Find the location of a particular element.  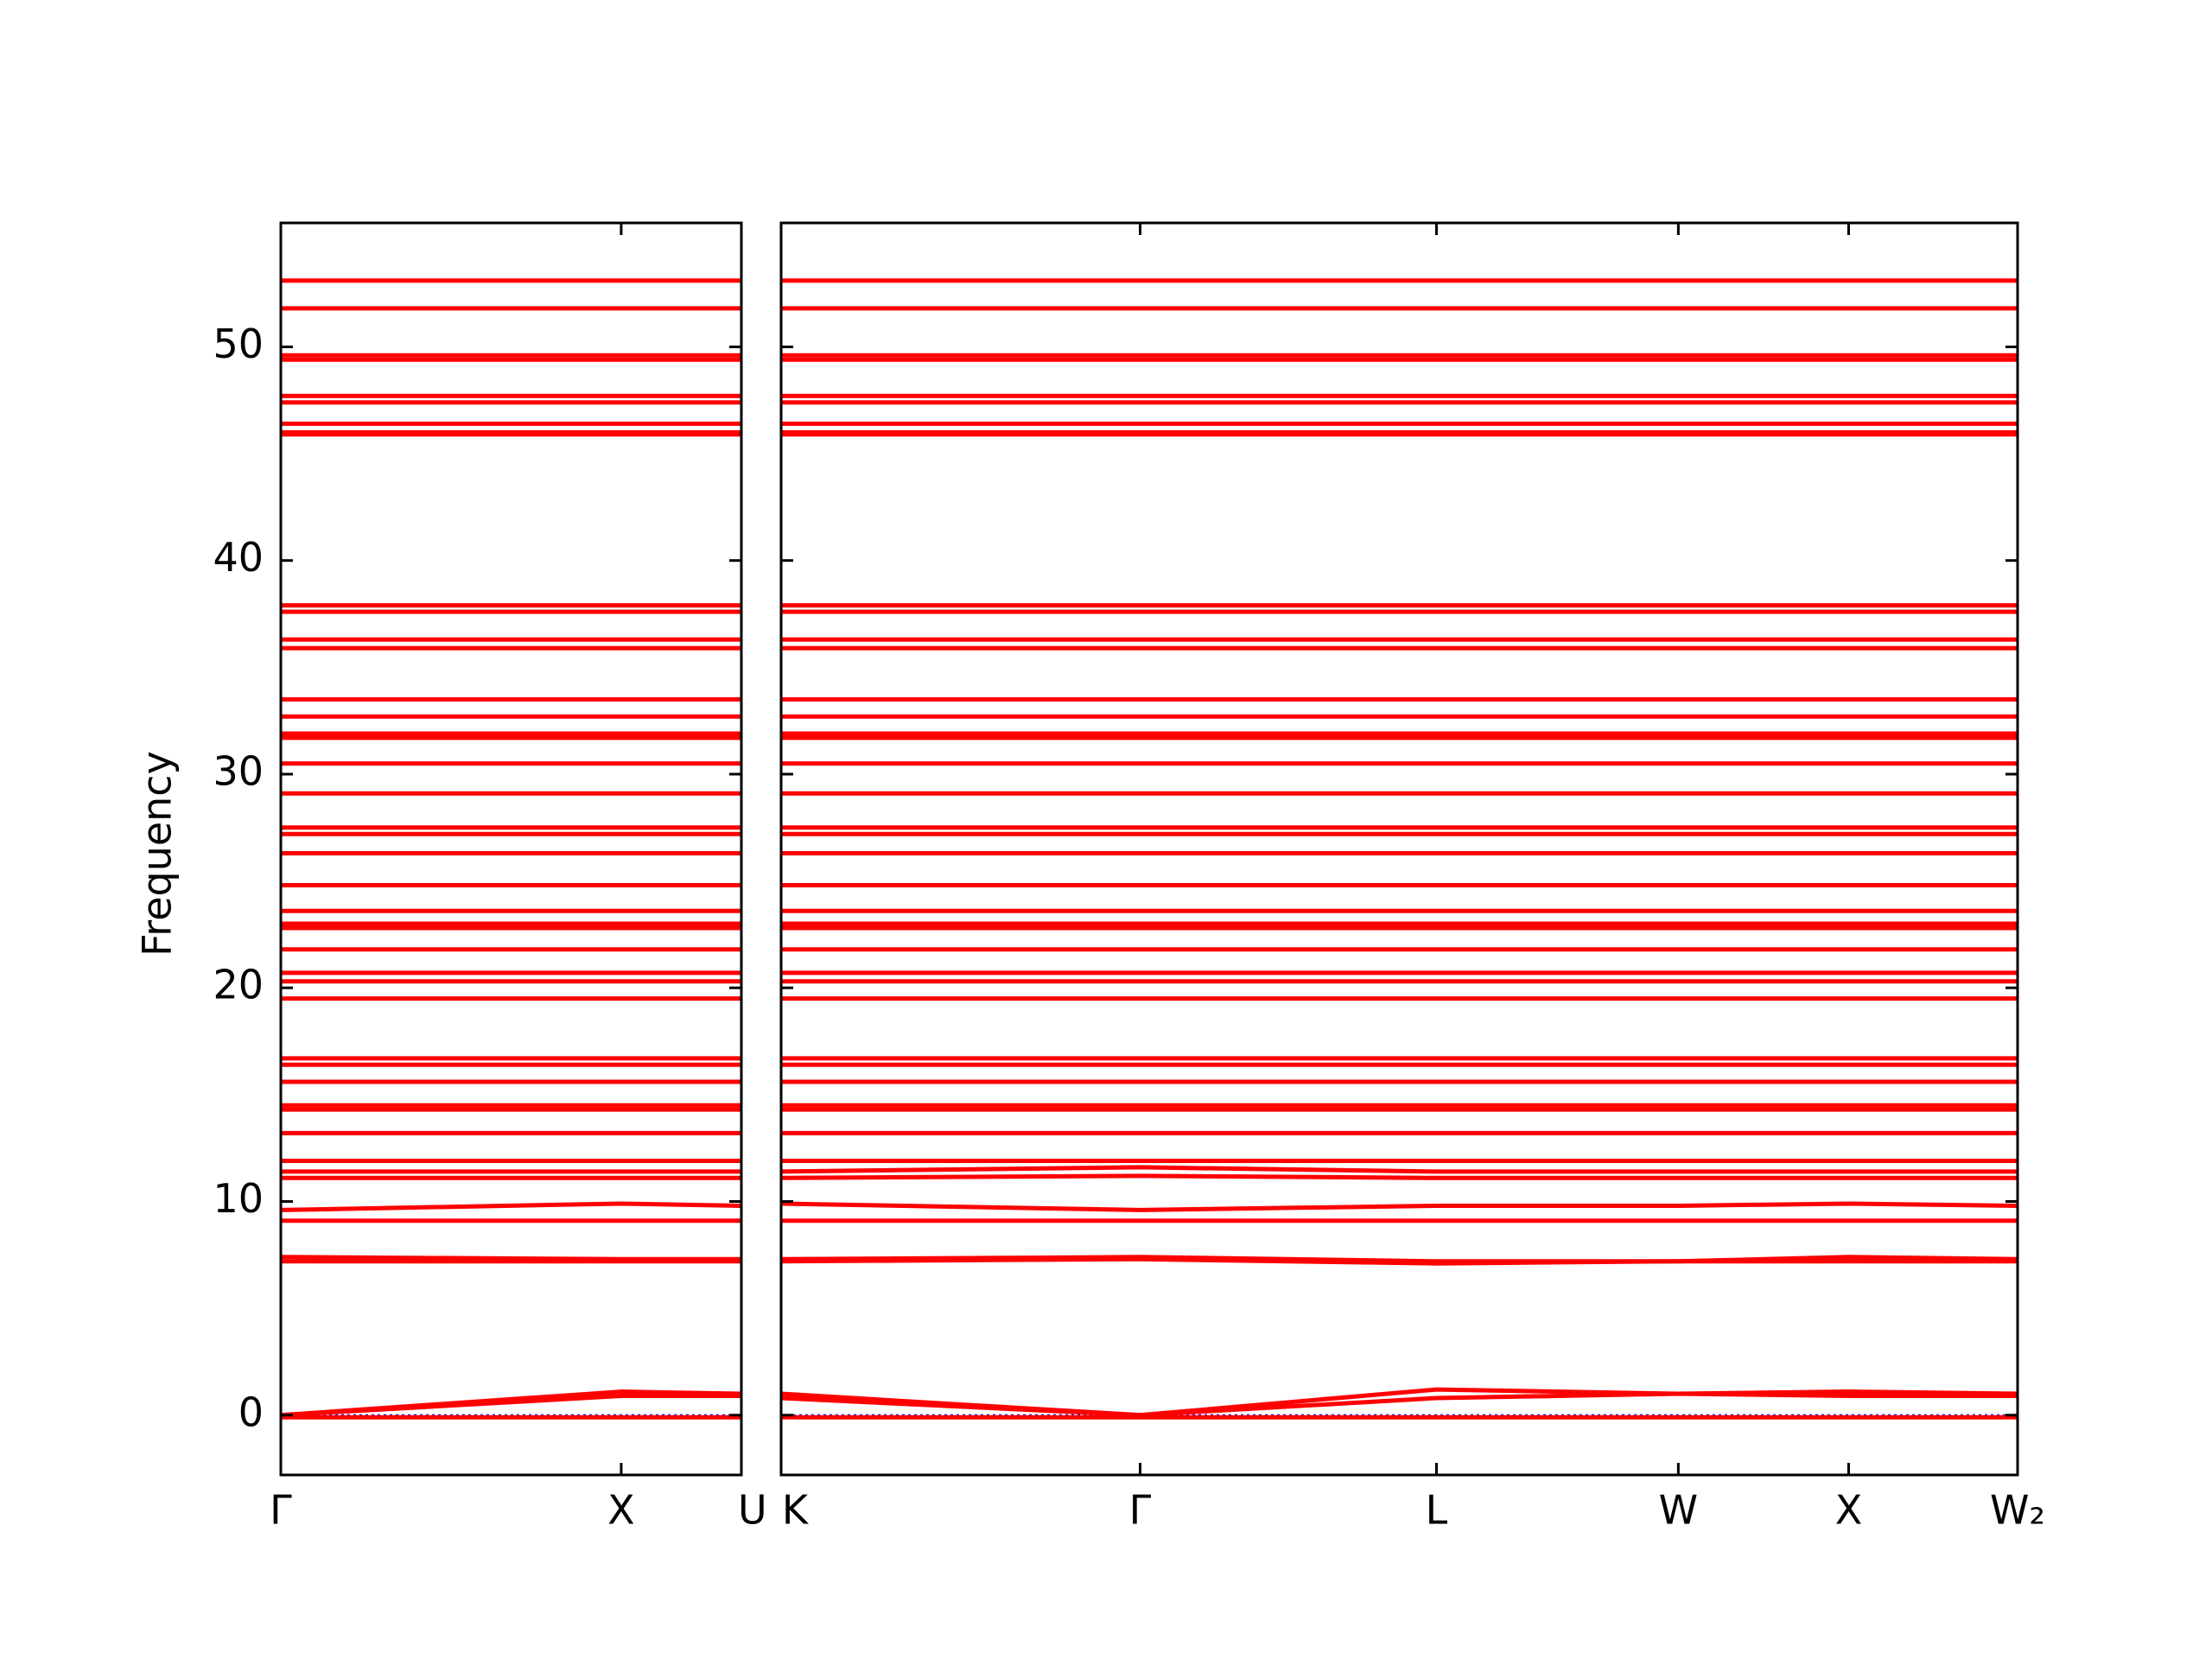

y-tick-label: 30 is located at coordinates (238, 770).